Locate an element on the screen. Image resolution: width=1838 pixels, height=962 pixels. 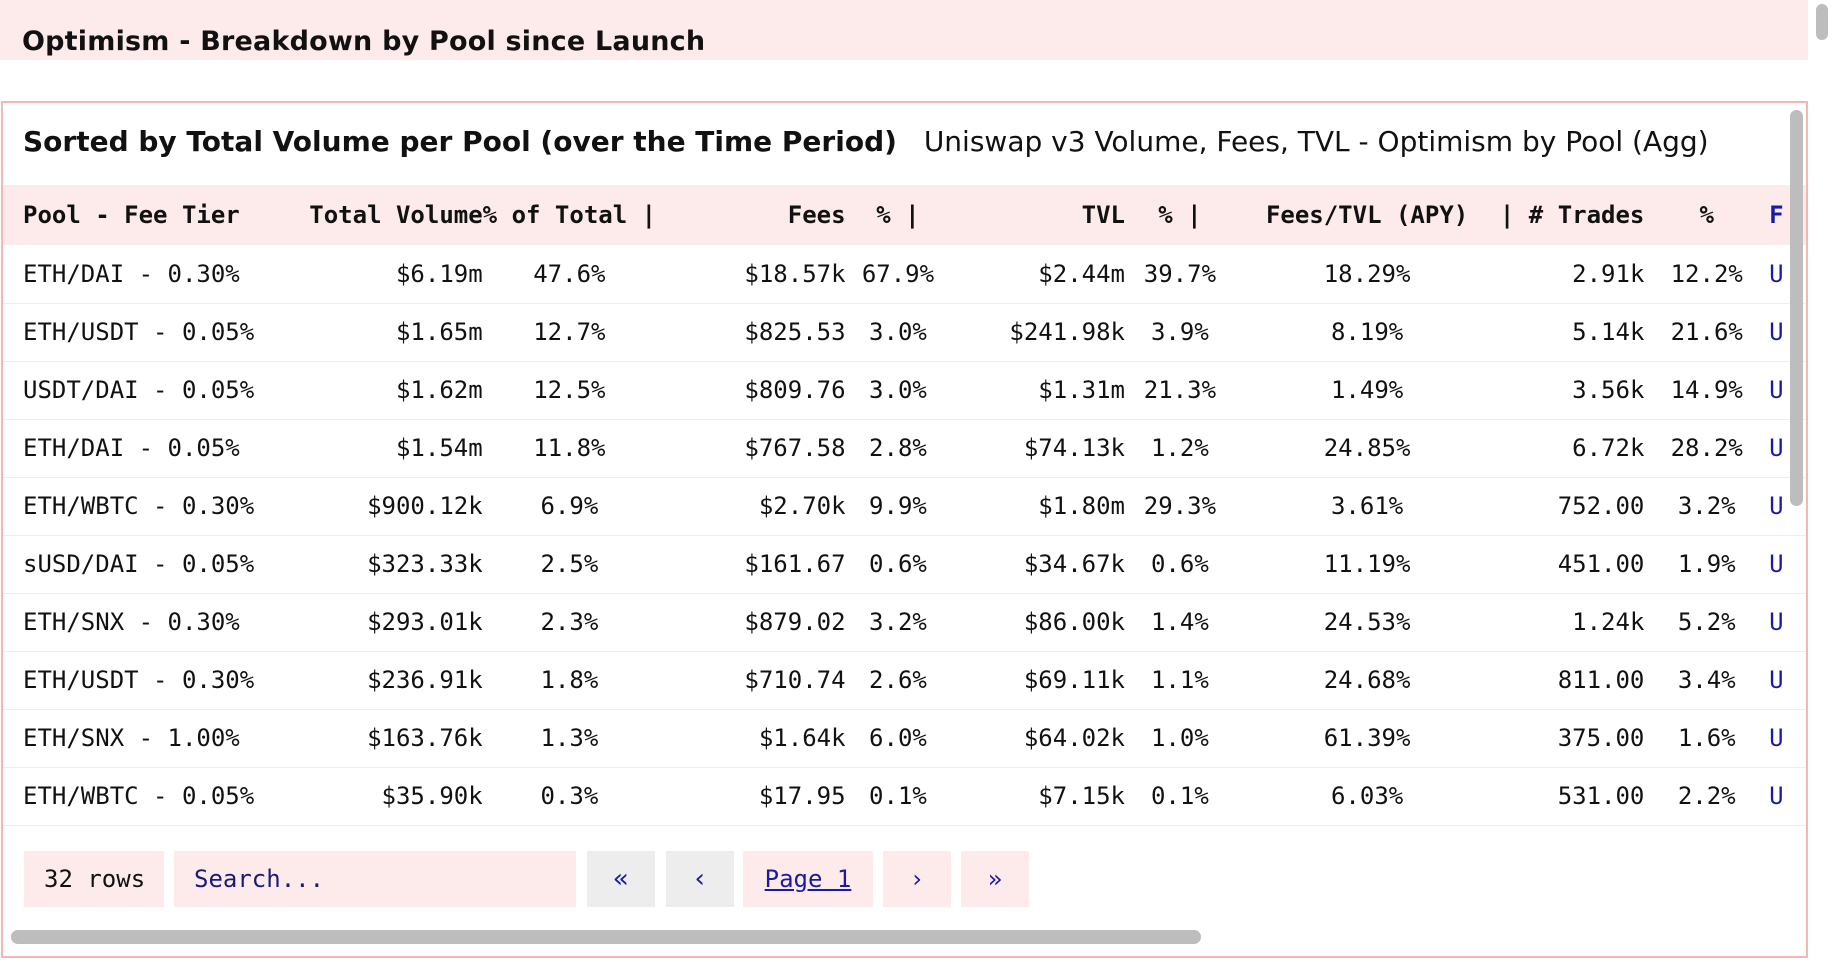
prev-page-button: ‹ is located at coordinates (700, 879).